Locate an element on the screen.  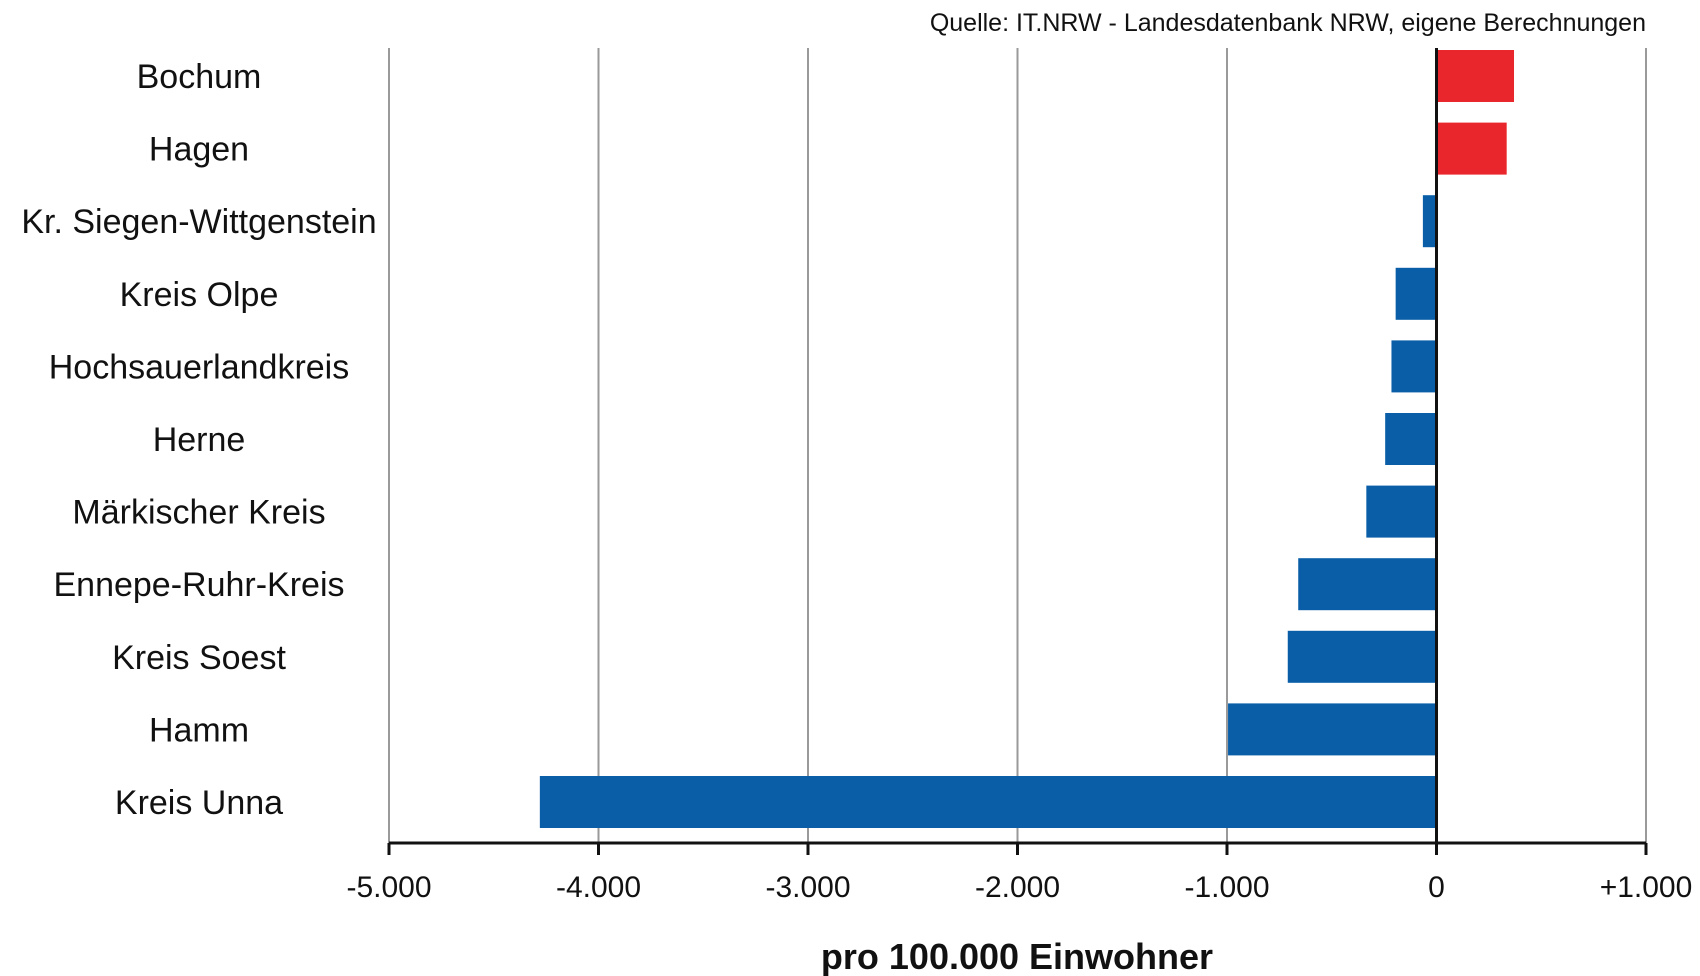
tick-label-0: -5.000 is located at coordinates (388, 887).